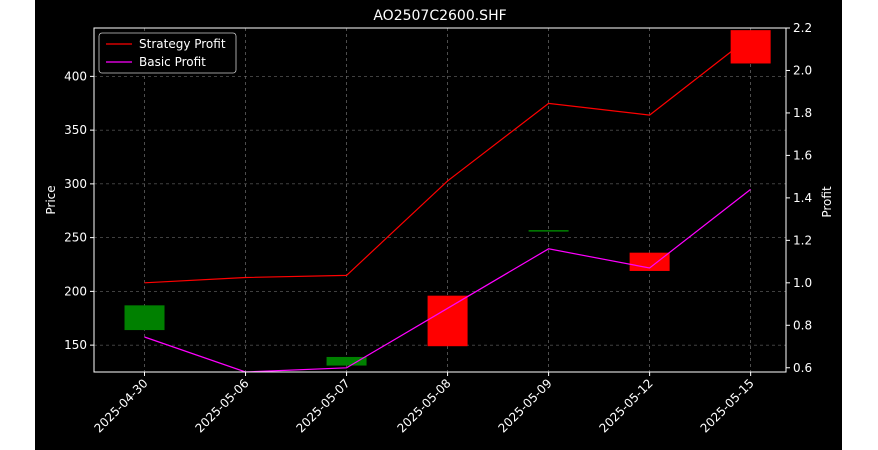 The image size is (878, 450). Describe the element at coordinates (51, 199) in the screenshot. I see `left-axis-label: Price` at that location.